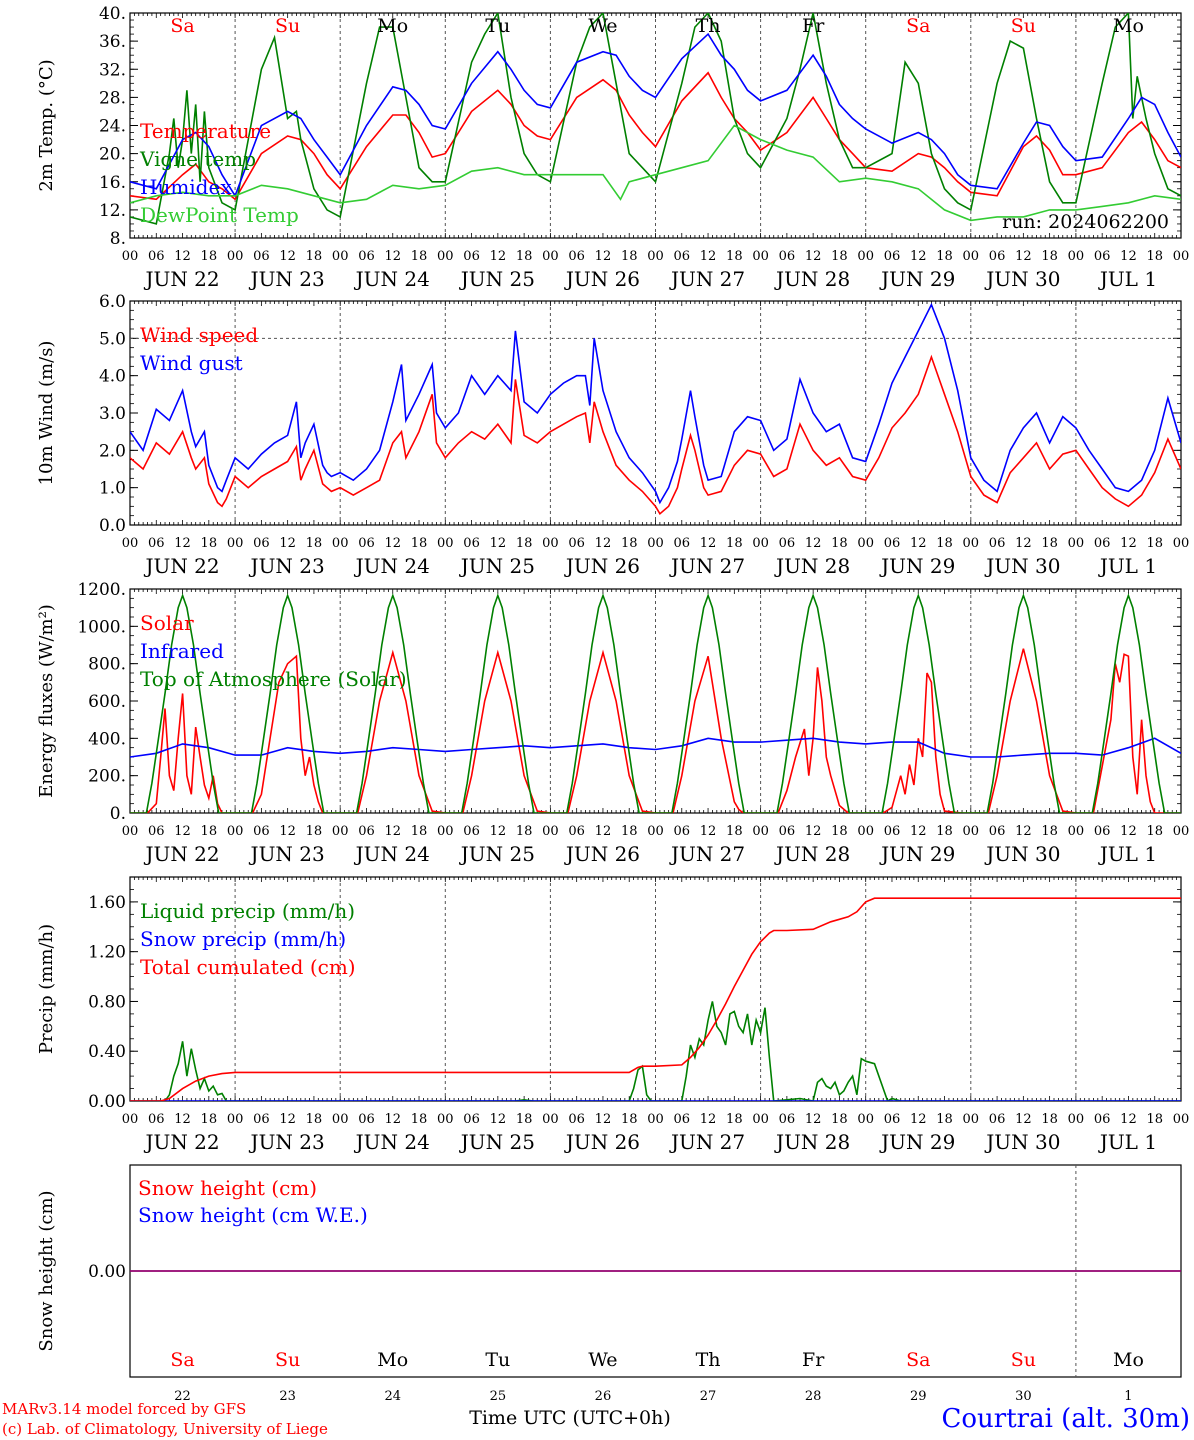 This screenshot has height=1440, width=1194. Describe the element at coordinates (101, 627) in the screenshot. I see `y-tick-label: 1000.` at that location.